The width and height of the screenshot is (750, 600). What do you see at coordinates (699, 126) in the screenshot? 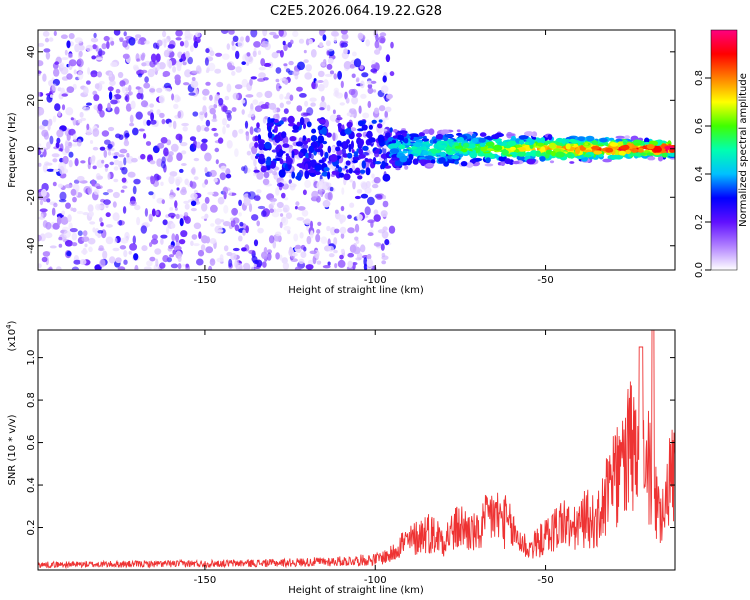
I see `colorbar-tick-label-3: 0.6` at bounding box center [699, 126].